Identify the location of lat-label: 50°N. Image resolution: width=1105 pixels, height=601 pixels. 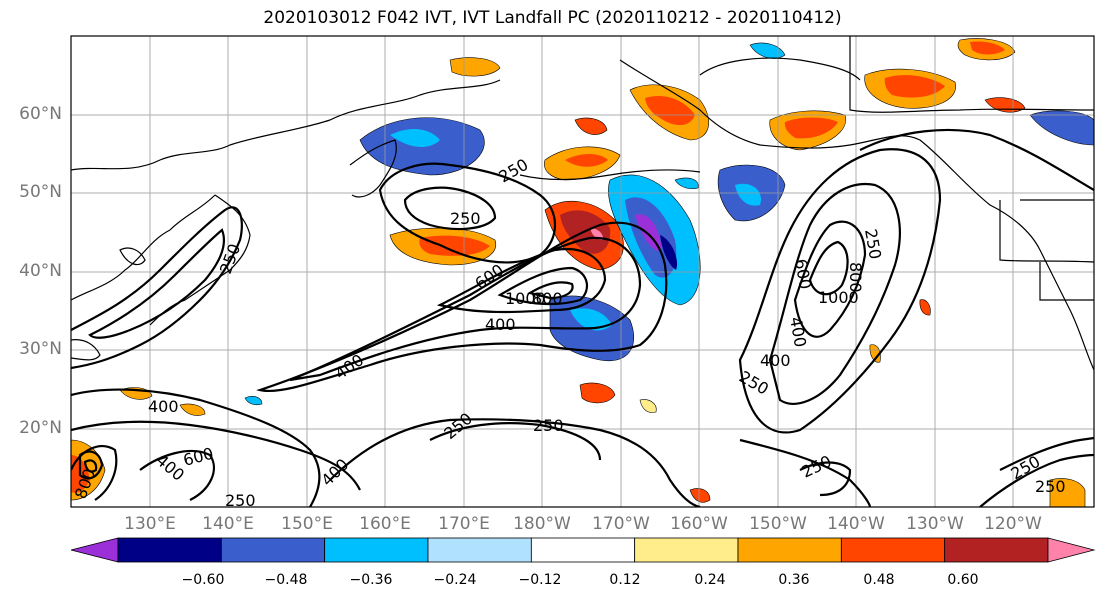
(40, 192).